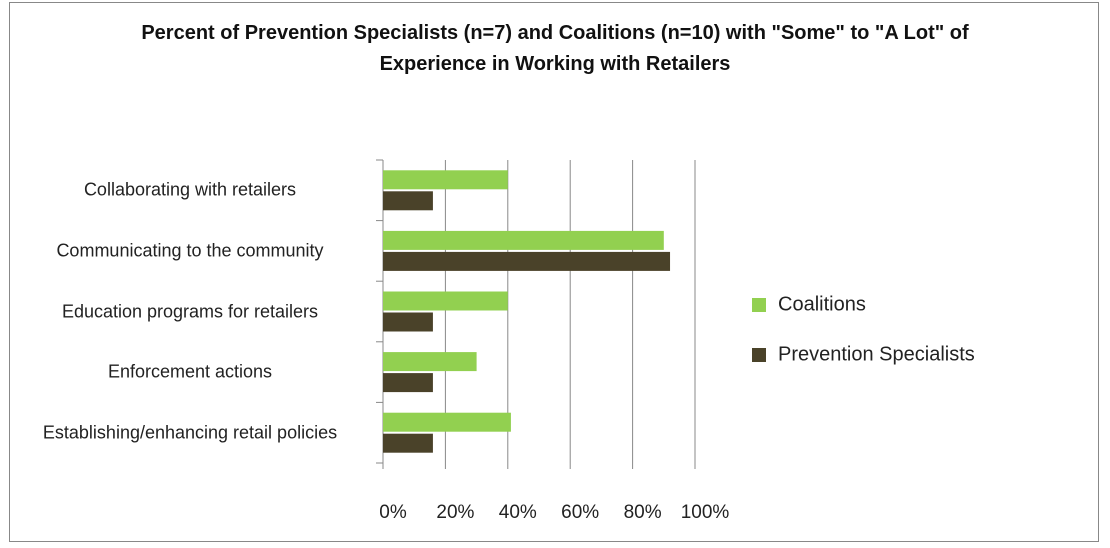 This screenshot has width=1110, height=548. Describe the element at coordinates (517, 512) in the screenshot. I see `x-tick-label: 40%` at that location.